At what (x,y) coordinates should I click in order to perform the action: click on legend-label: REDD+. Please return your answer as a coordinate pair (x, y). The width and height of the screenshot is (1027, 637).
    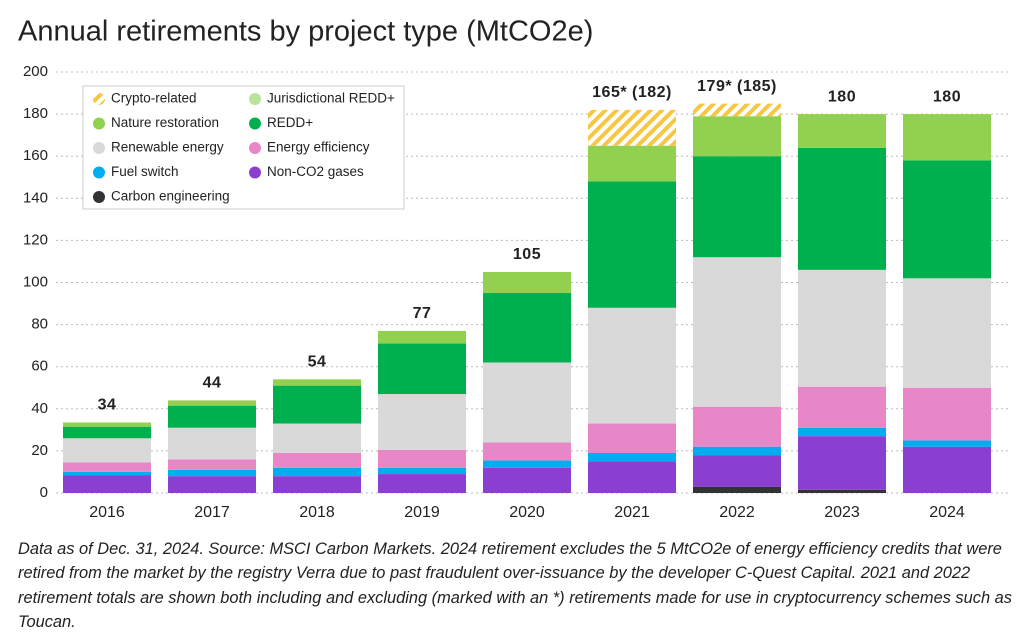
    Looking at the image, I should click on (290, 122).